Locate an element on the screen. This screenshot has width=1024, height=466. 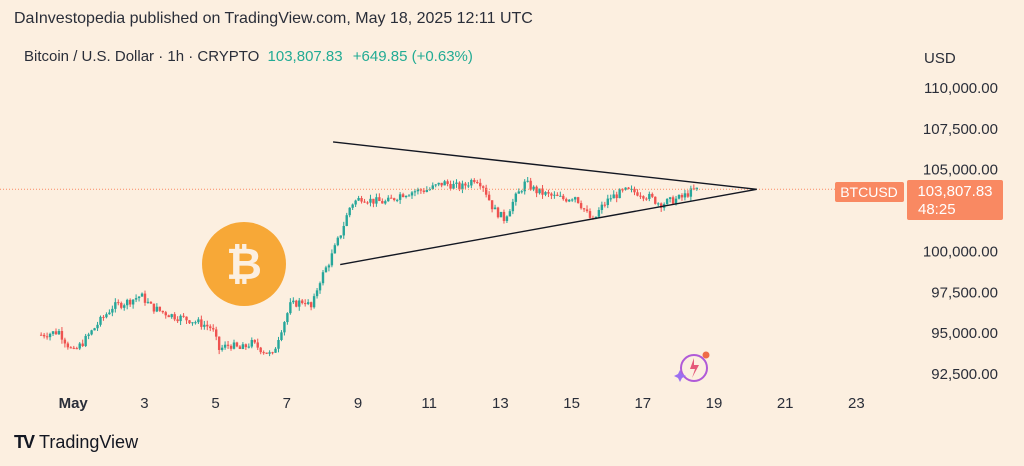
x-tick-label: 17 is located at coordinates (642, 403).